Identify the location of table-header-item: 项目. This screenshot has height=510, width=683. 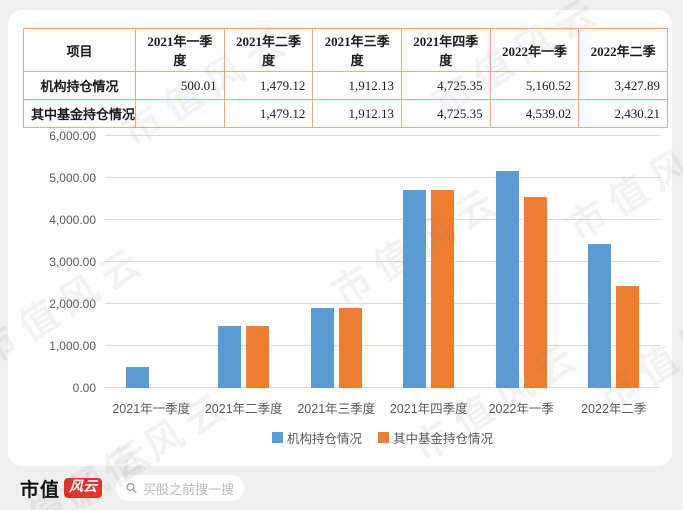
(79, 50).